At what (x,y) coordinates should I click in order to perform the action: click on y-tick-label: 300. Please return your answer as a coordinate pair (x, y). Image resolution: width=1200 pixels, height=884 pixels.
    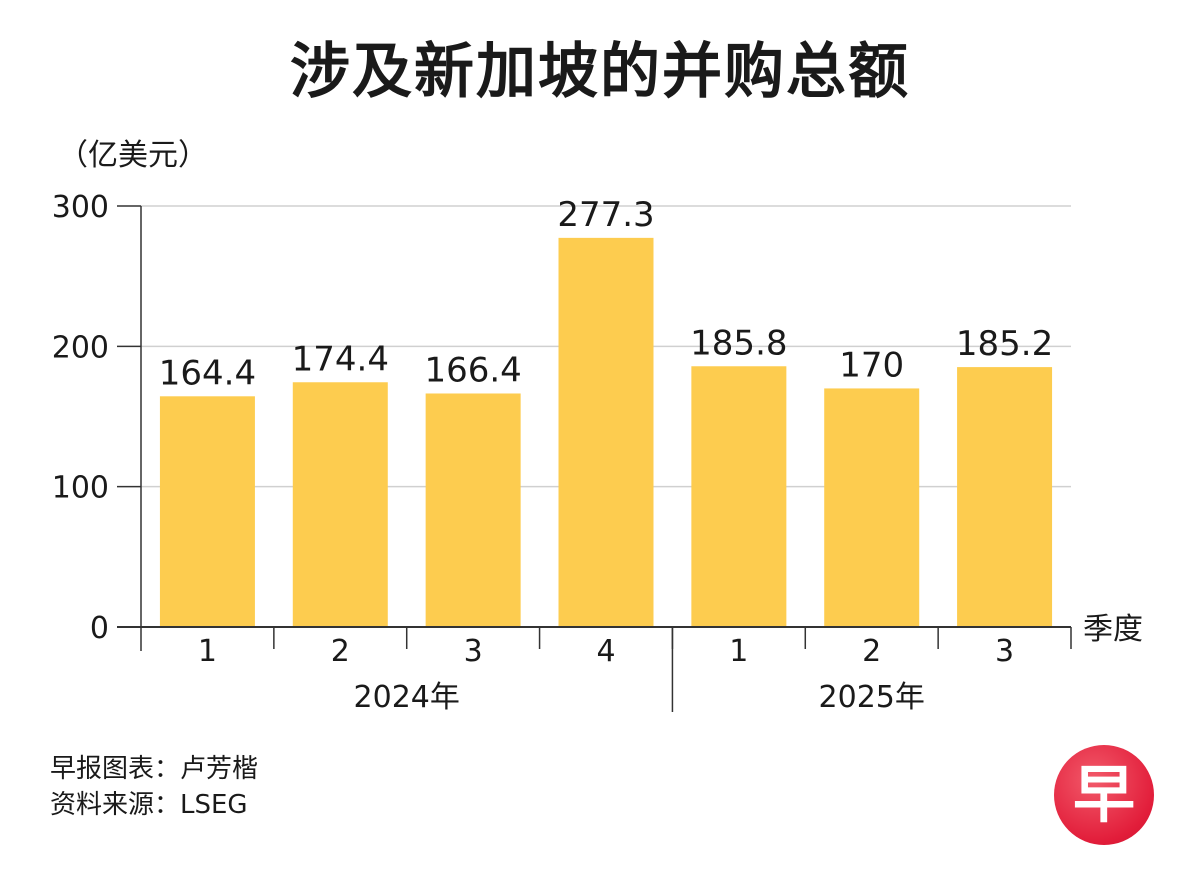
    Looking at the image, I should click on (80, 207).